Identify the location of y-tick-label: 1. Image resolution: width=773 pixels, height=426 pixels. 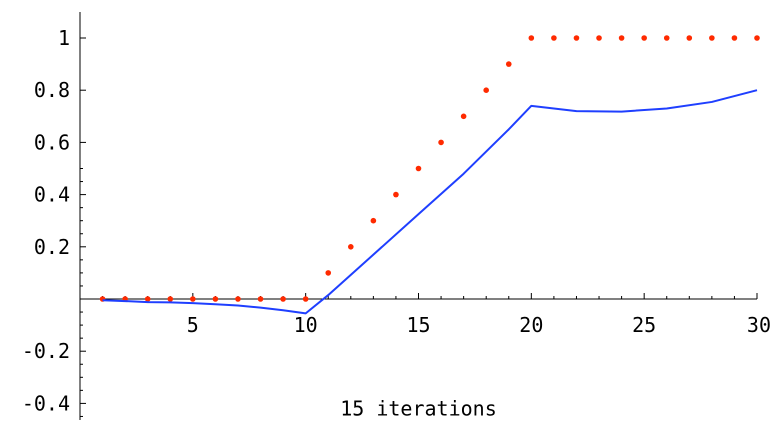
(64, 38).